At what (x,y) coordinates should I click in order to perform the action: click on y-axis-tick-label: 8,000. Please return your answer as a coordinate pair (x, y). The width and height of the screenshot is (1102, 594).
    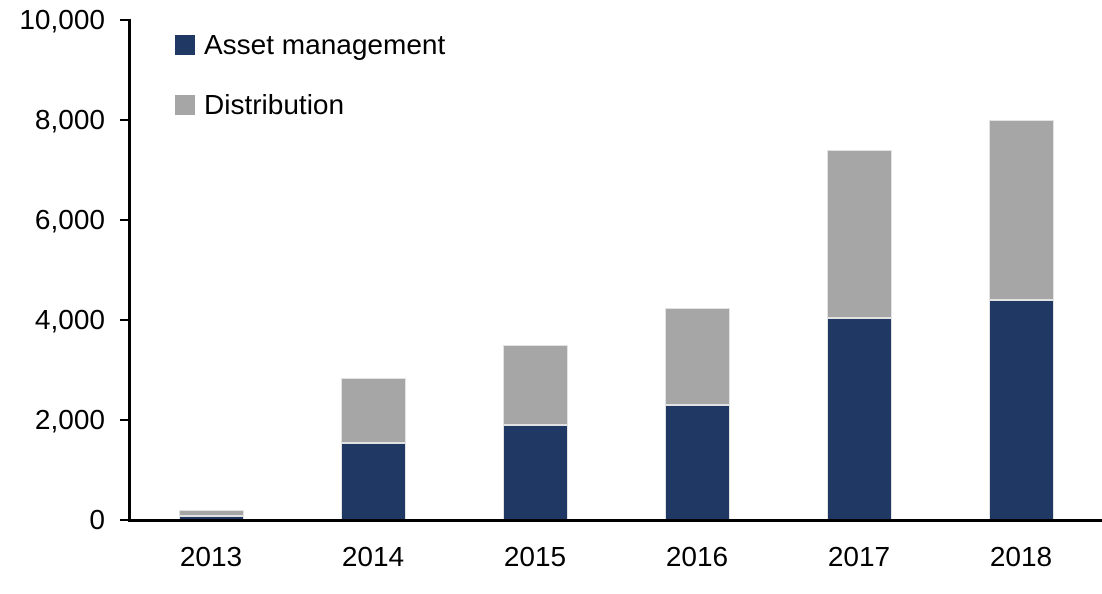
    Looking at the image, I should click on (69, 119).